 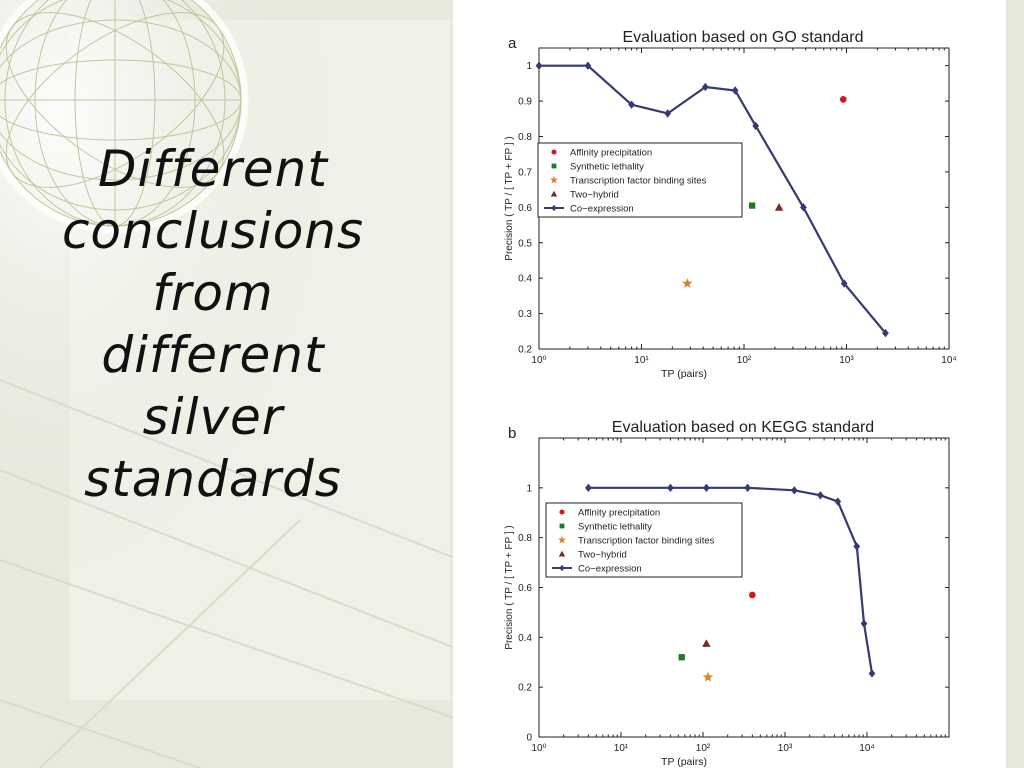 What do you see at coordinates (602, 209) in the screenshot?
I see `legend-label: Co−expression` at bounding box center [602, 209].